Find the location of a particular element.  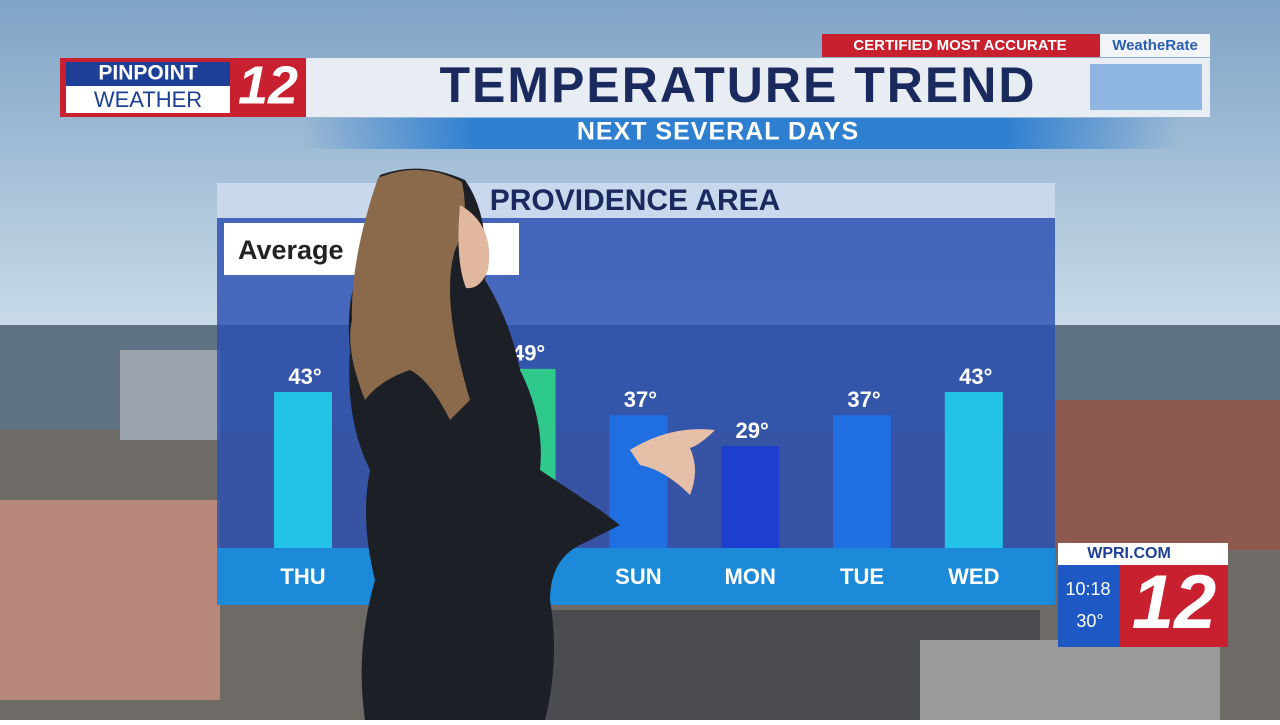

title: TEMPERATURE TREND is located at coordinates (738, 85).